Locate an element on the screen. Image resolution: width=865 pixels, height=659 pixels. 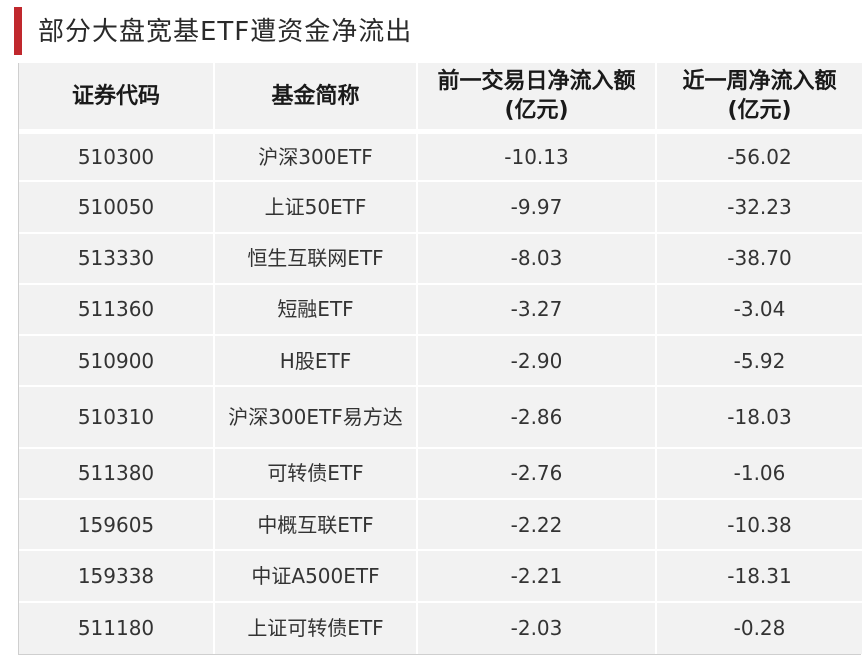
cell-name: 中概互联ETF is located at coordinates (316, 526).